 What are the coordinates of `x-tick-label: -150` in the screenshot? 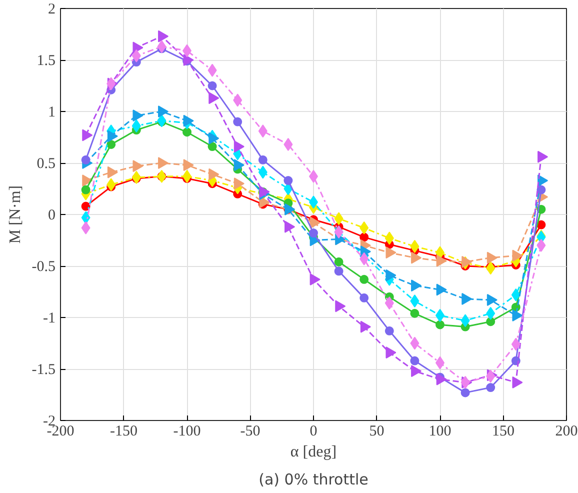 It's located at (124, 432).